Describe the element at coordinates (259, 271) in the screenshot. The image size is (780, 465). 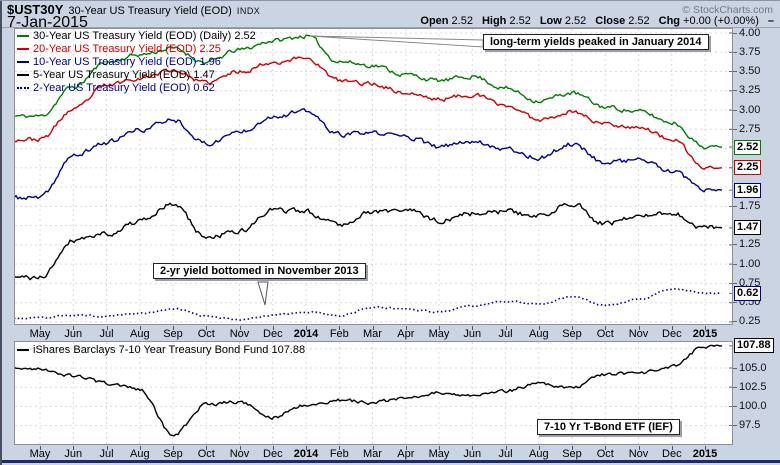
I see `annotation-2yr-bottom-callout: 2-yr yield bottomed in November 2013` at that location.